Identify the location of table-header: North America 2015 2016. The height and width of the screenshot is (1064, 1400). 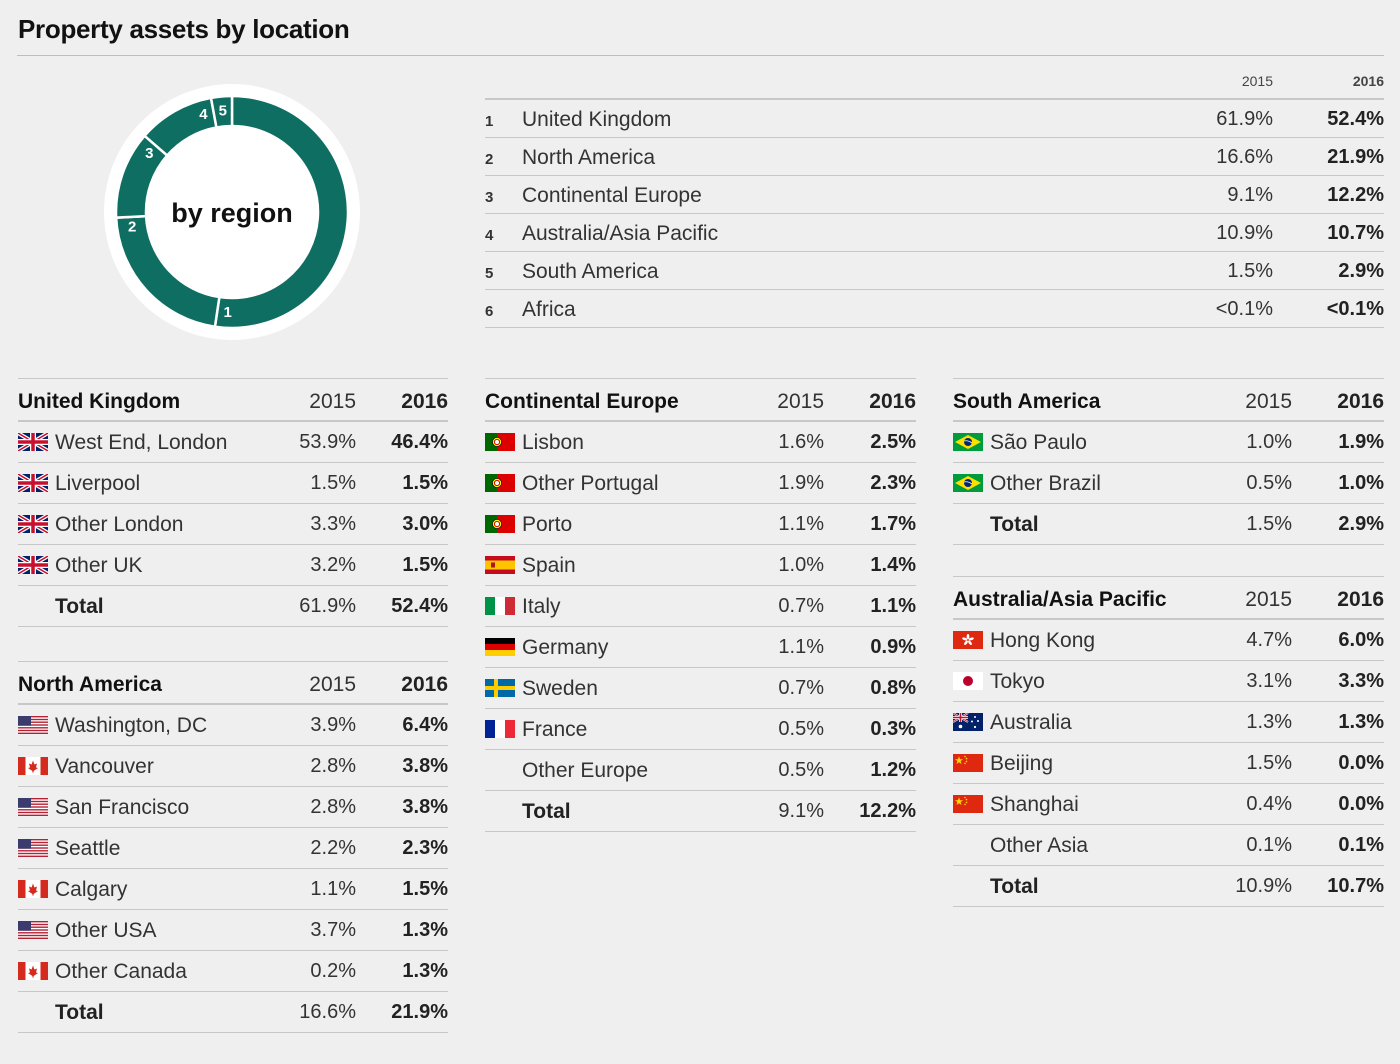
(233, 683).